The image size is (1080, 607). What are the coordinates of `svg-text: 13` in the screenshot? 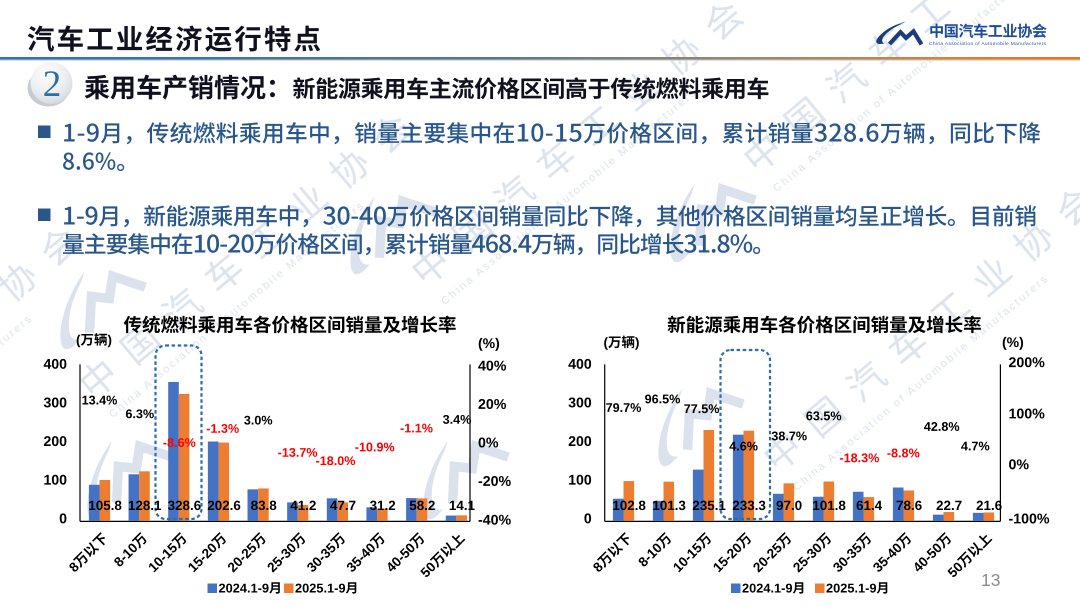 It's located at (990, 580).